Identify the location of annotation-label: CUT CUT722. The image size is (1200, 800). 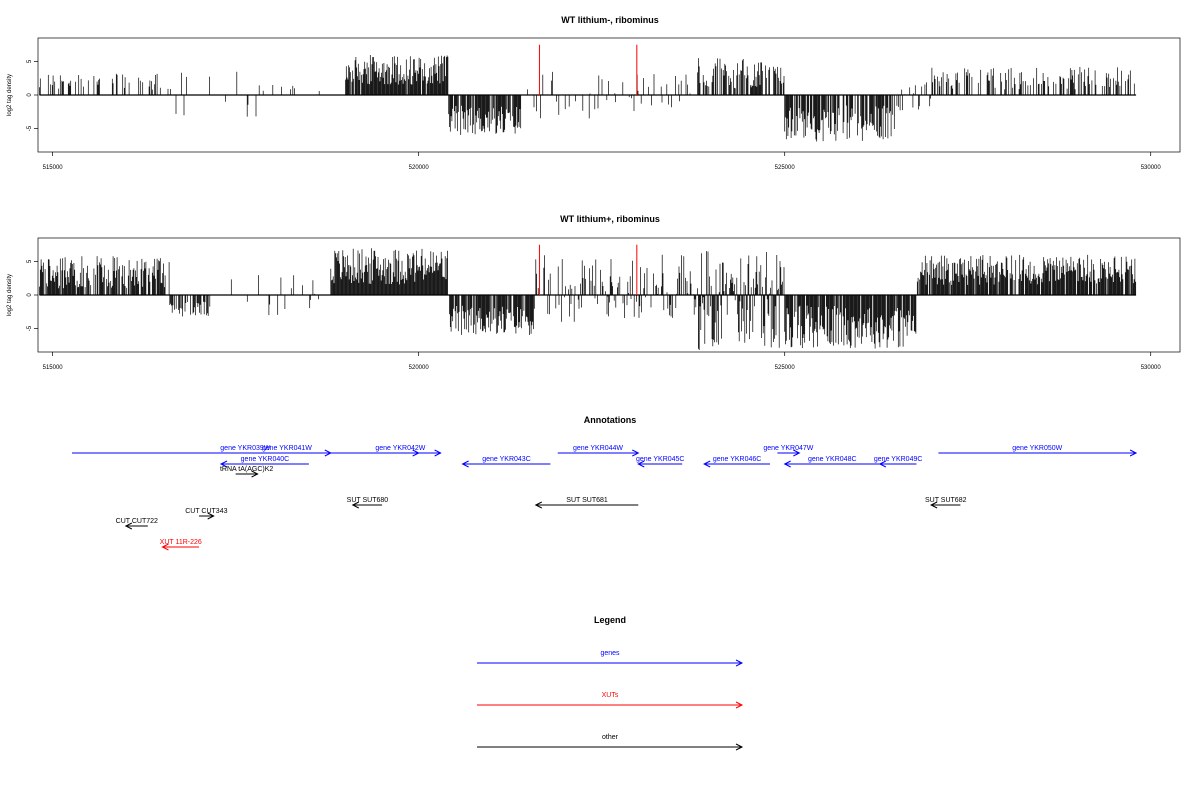
(137, 521).